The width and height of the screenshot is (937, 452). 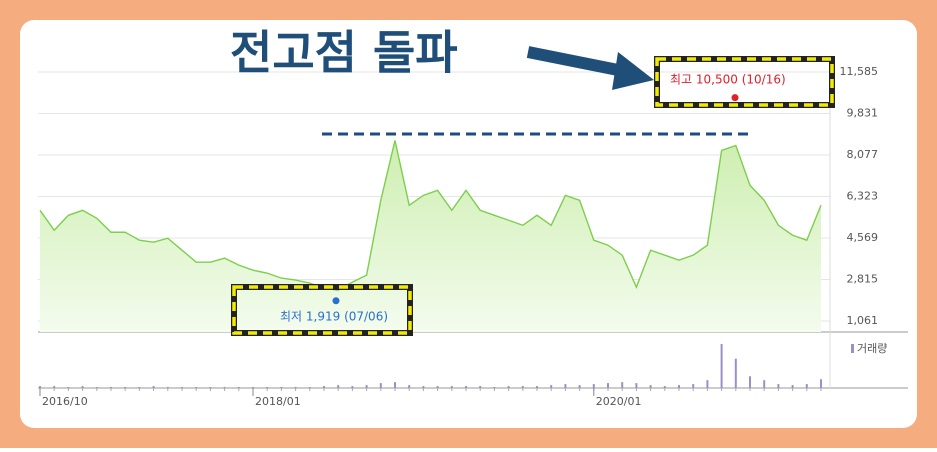 What do you see at coordinates (863, 113) in the screenshot?
I see `y-tick-label: 9,831` at bounding box center [863, 113].